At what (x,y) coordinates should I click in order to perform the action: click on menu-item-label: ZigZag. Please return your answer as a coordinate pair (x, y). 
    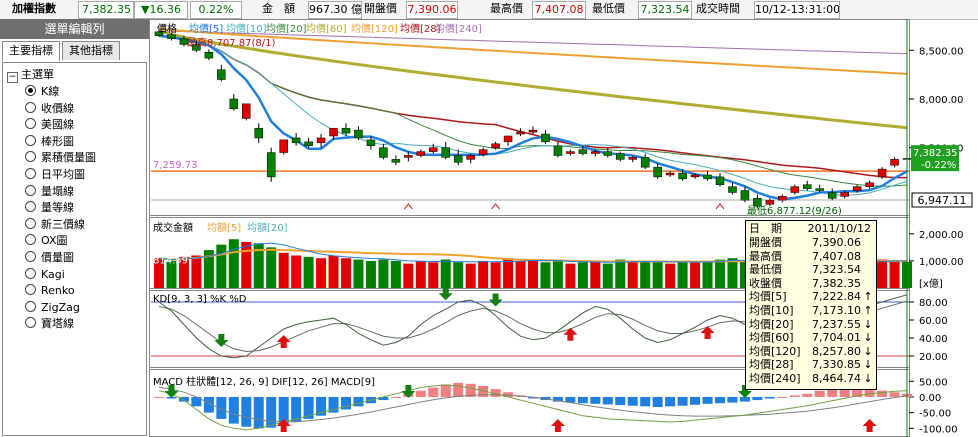
    Looking at the image, I should click on (60, 307).